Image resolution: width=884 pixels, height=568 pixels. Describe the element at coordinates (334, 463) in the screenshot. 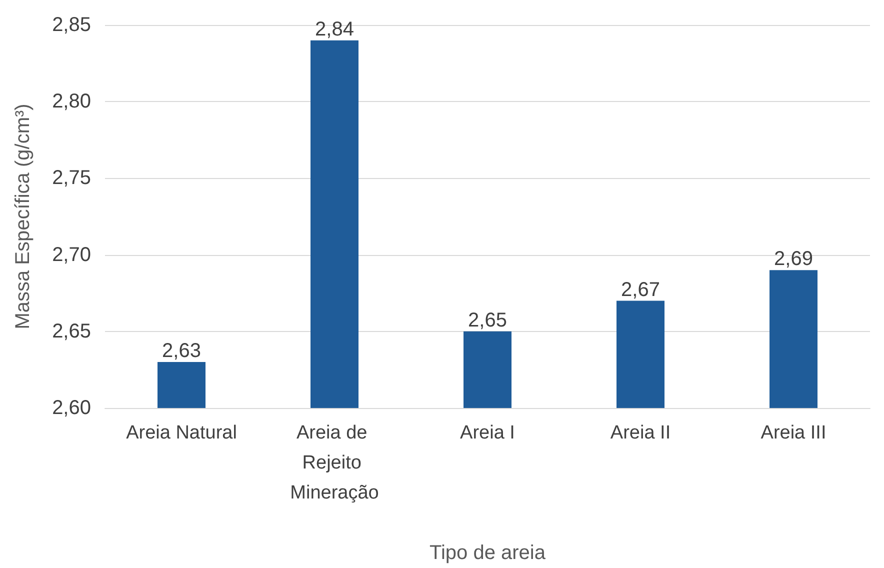

I see `x-tick-label: Areia de Rejeito Mineração` at that location.